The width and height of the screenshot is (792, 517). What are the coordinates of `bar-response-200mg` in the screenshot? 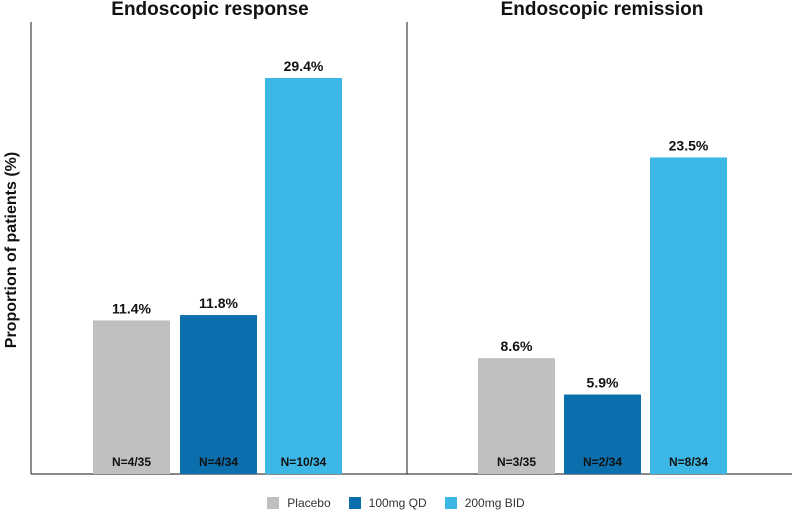 It's located at (303, 276).